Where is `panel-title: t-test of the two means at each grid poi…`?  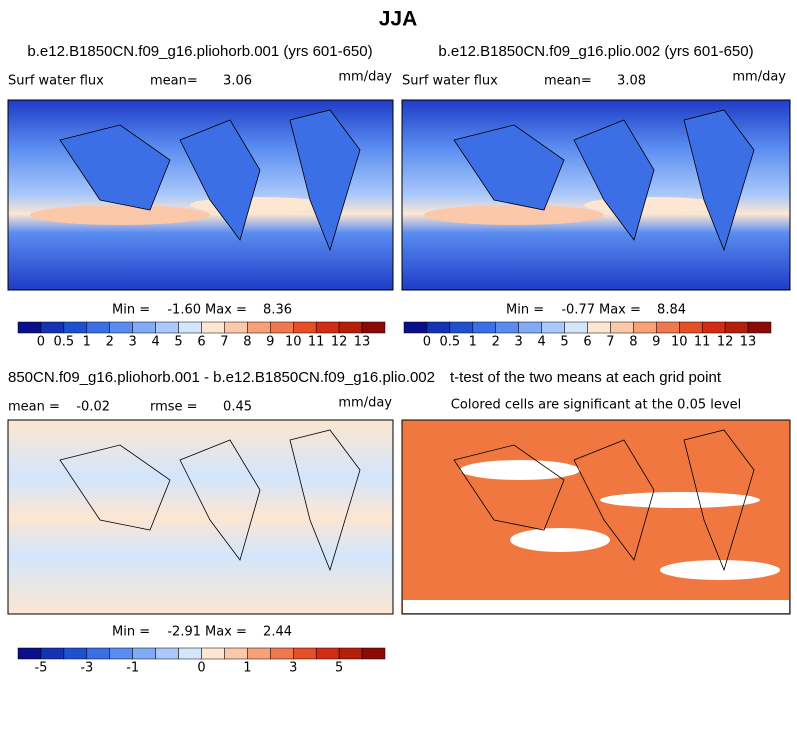
panel-title: t-test of the two means at each grid poi… is located at coordinates (586, 377).